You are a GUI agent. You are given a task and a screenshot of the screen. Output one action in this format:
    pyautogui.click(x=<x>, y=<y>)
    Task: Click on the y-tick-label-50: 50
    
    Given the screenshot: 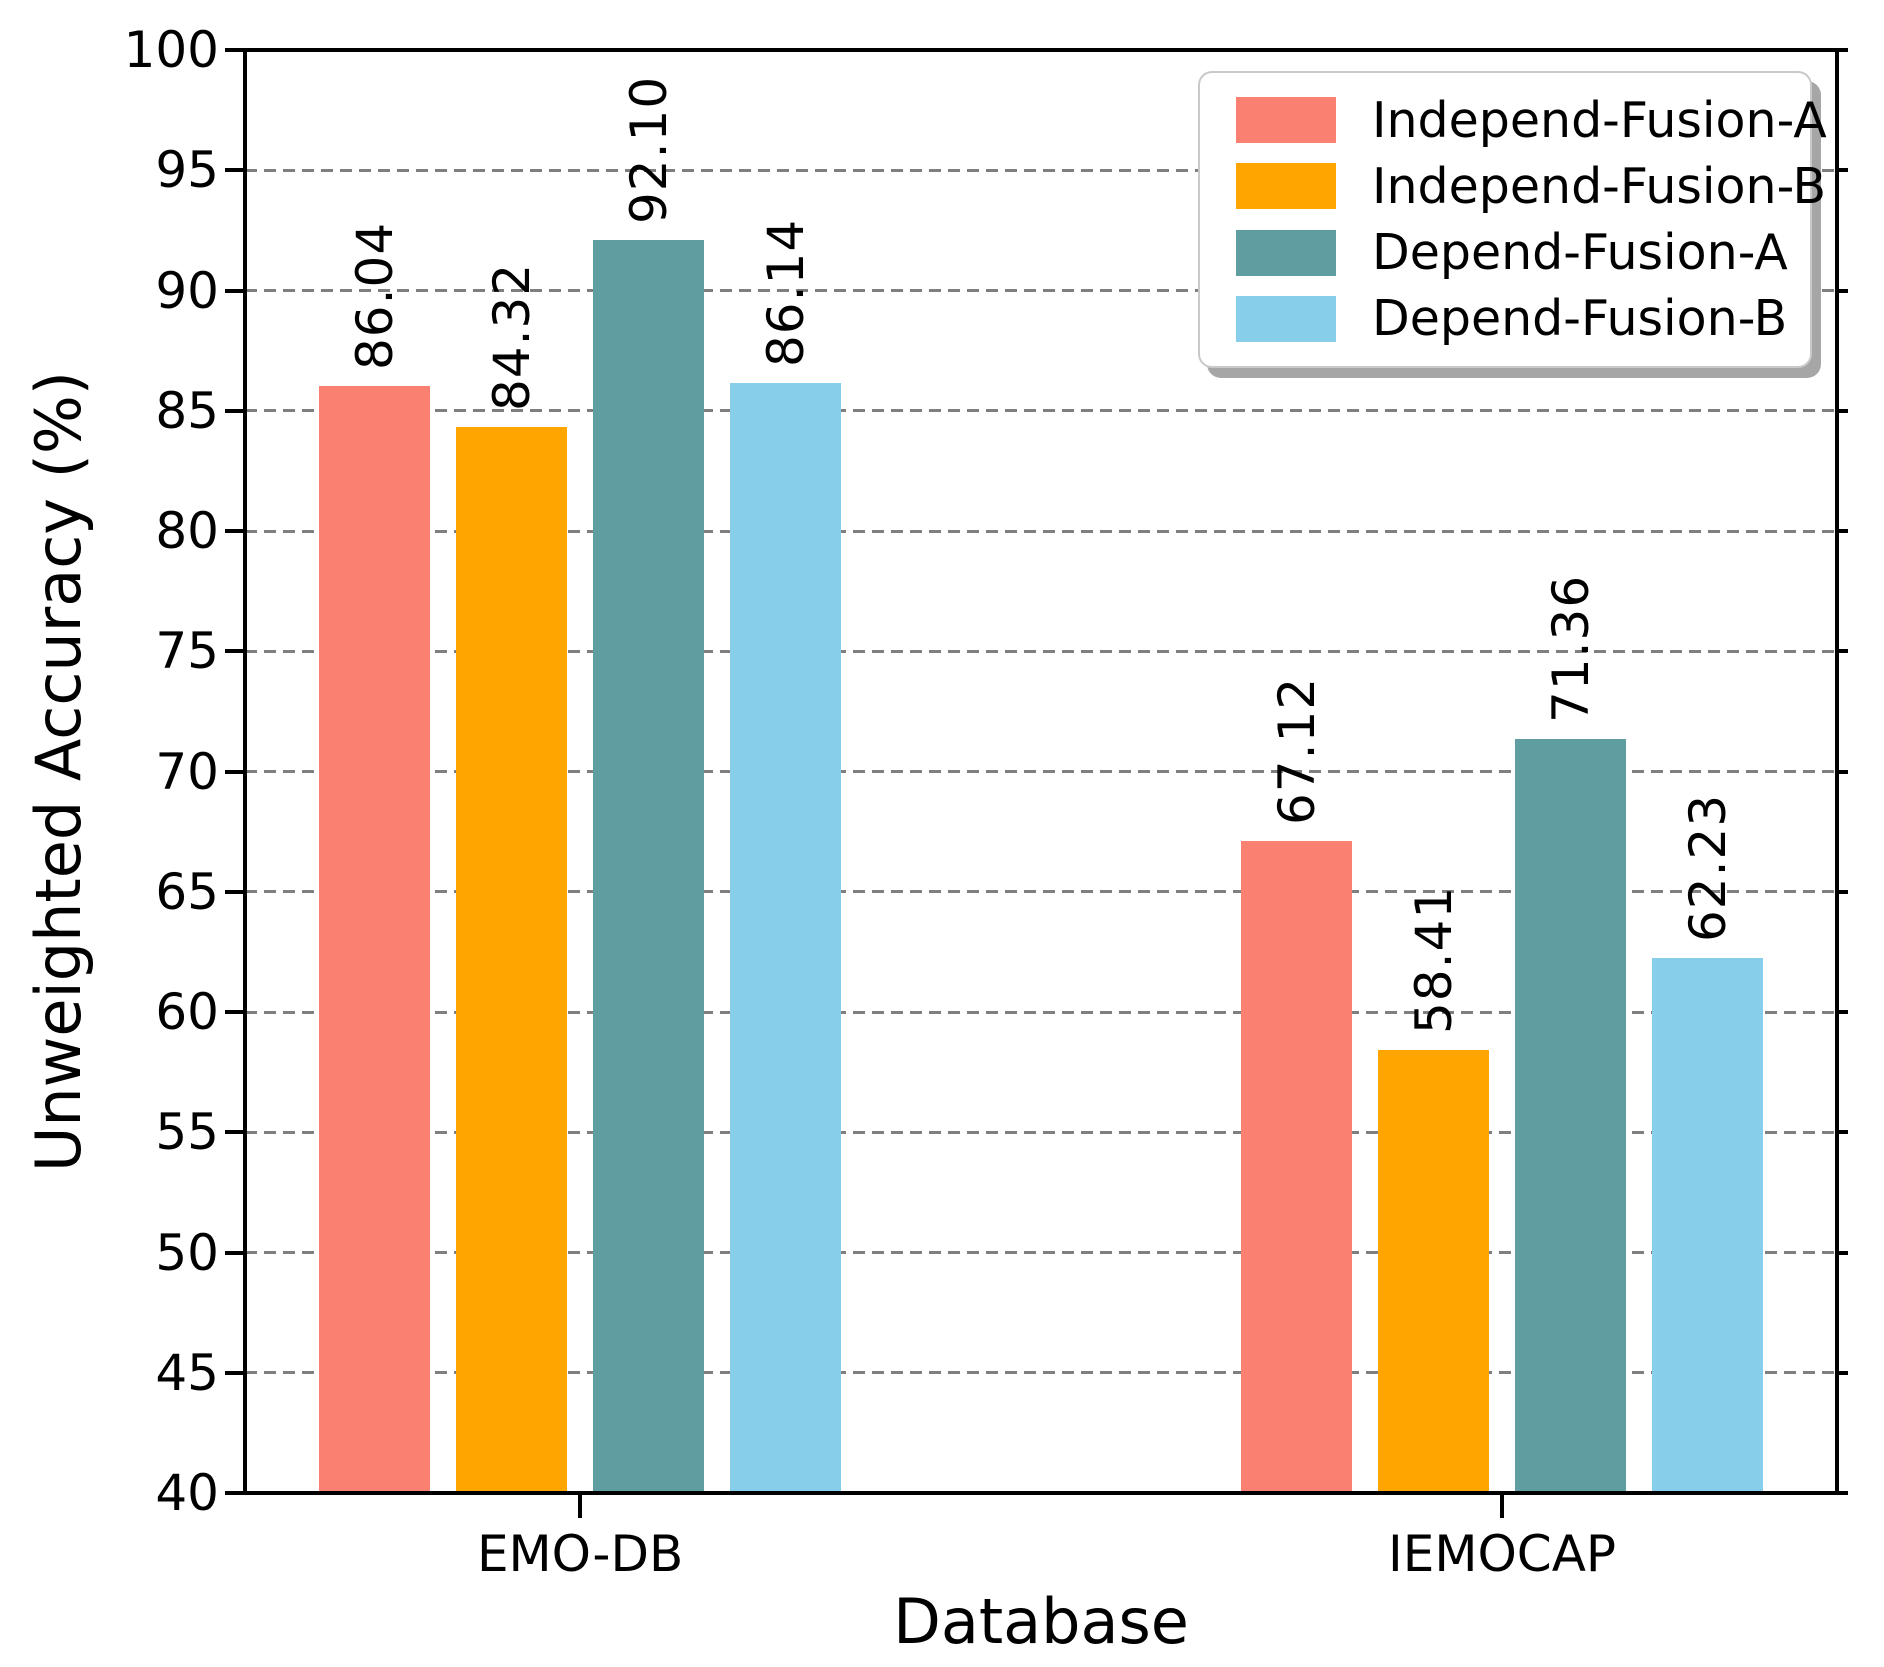 What is the action you would take?
    pyautogui.click(x=187, y=1252)
    